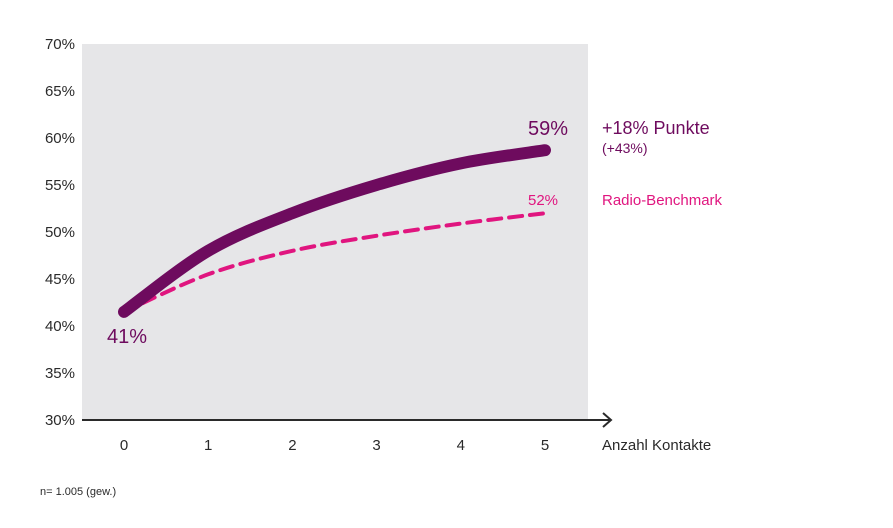 This screenshot has width=893, height=528. I want to click on end-value-label-main: 59%, so click(548, 129).